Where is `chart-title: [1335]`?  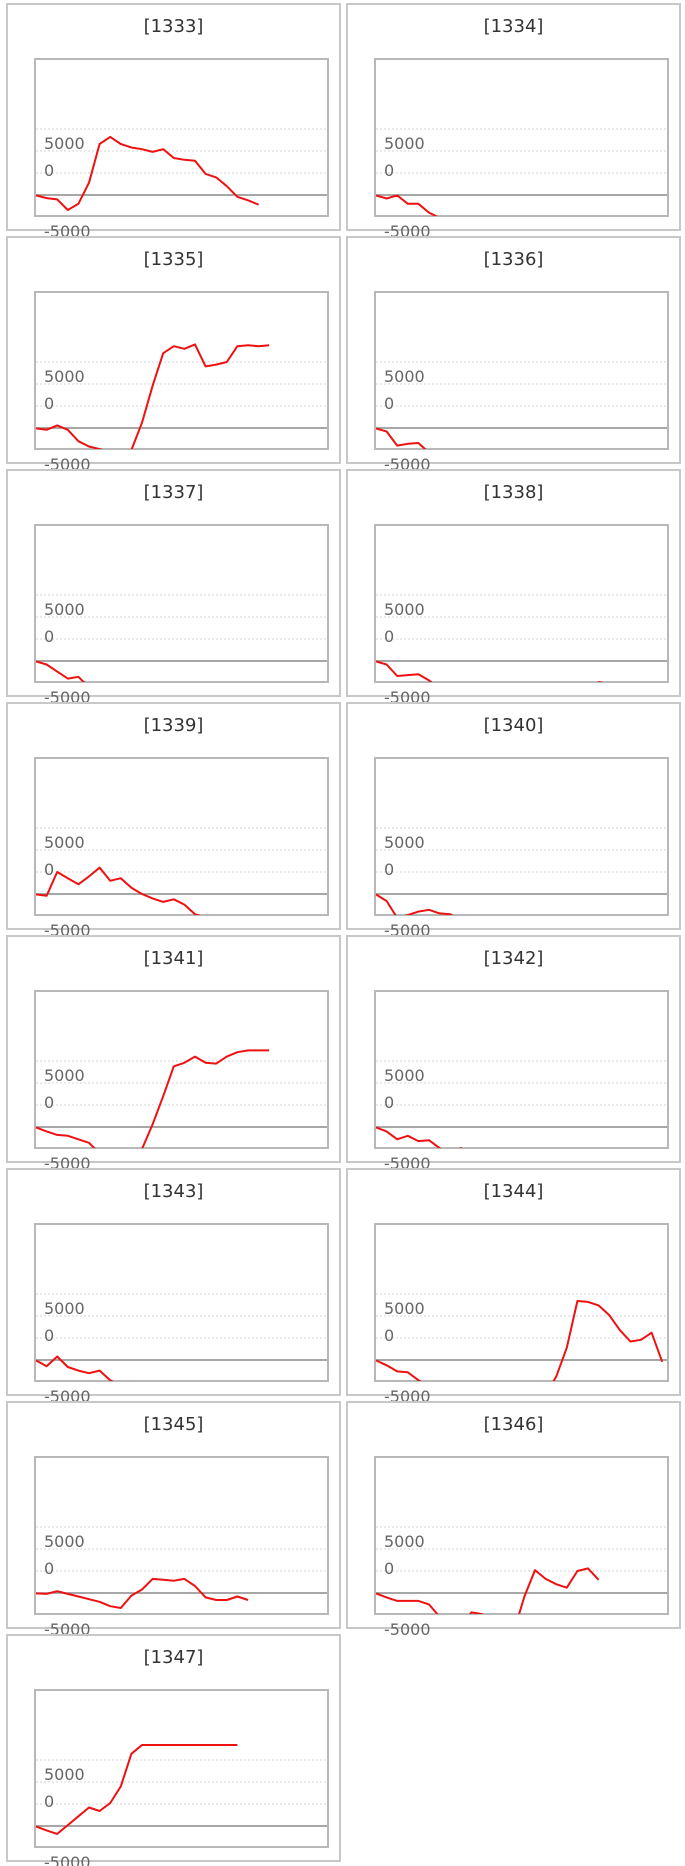
chart-title: [1335] is located at coordinates (173, 259).